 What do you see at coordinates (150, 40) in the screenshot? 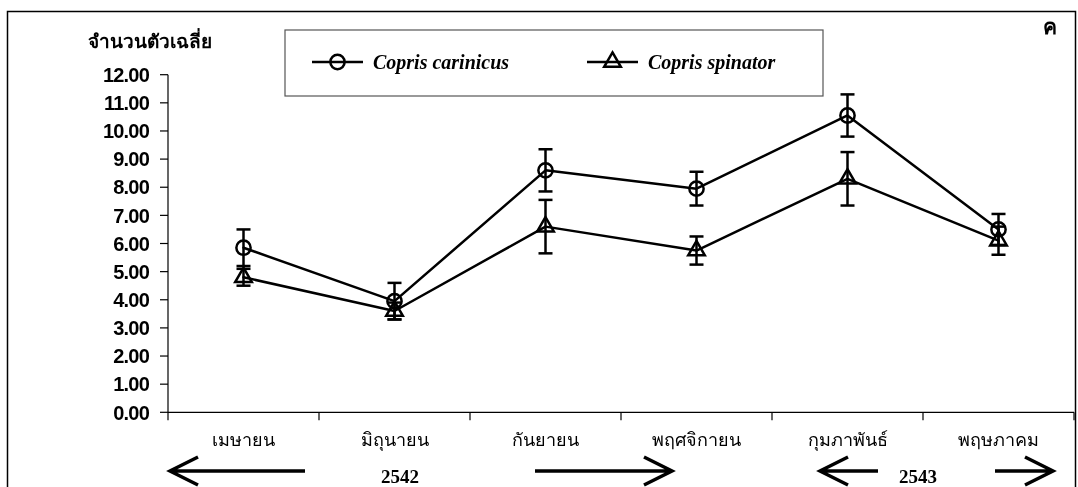
I see `y-axis-title: จำนวนตัวเฉลี่ย` at bounding box center [150, 40].